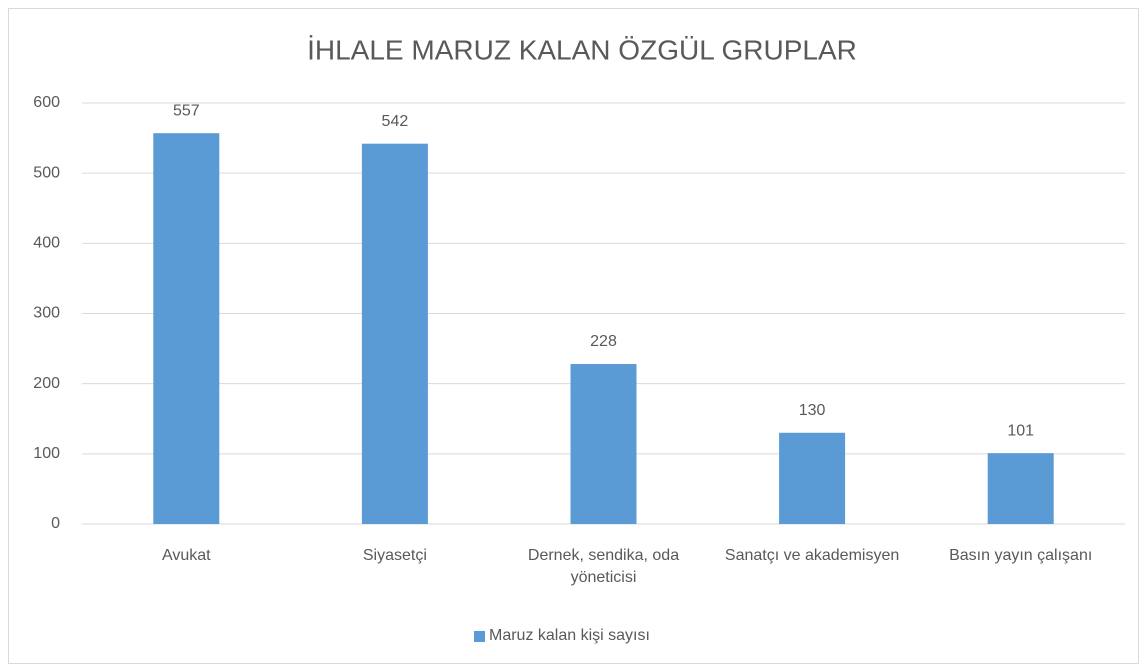 The width and height of the screenshot is (1147, 672). I want to click on x-tick-label: Sanatçı ve akademisyen, so click(812, 555).